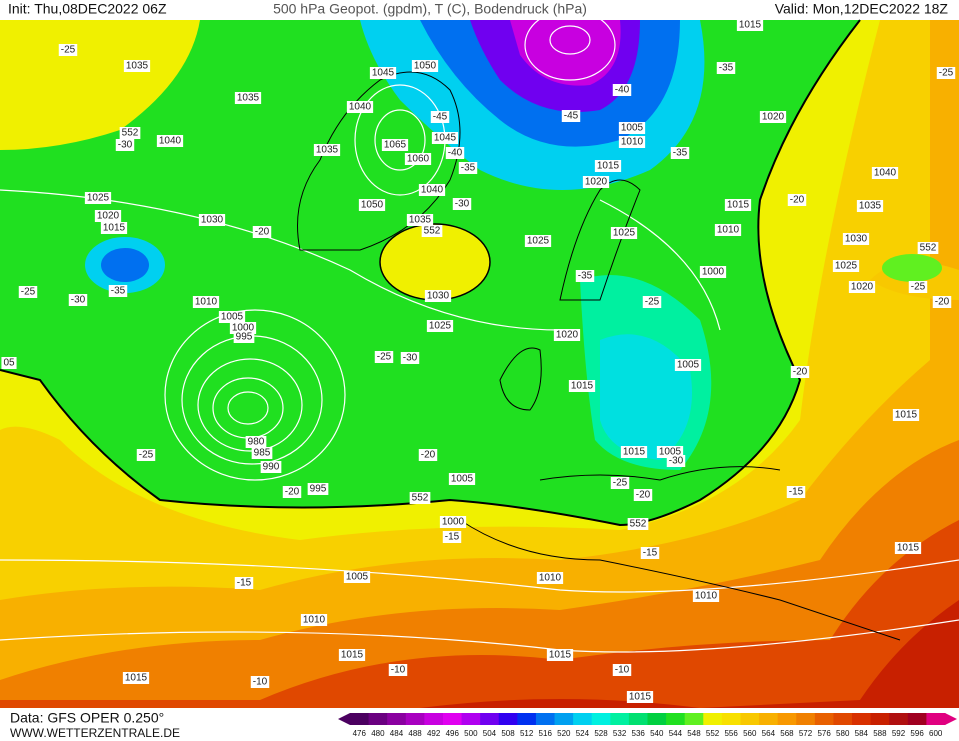  Describe the element at coordinates (125, 265) in the screenshot. I see `field-blue-low` at that location.